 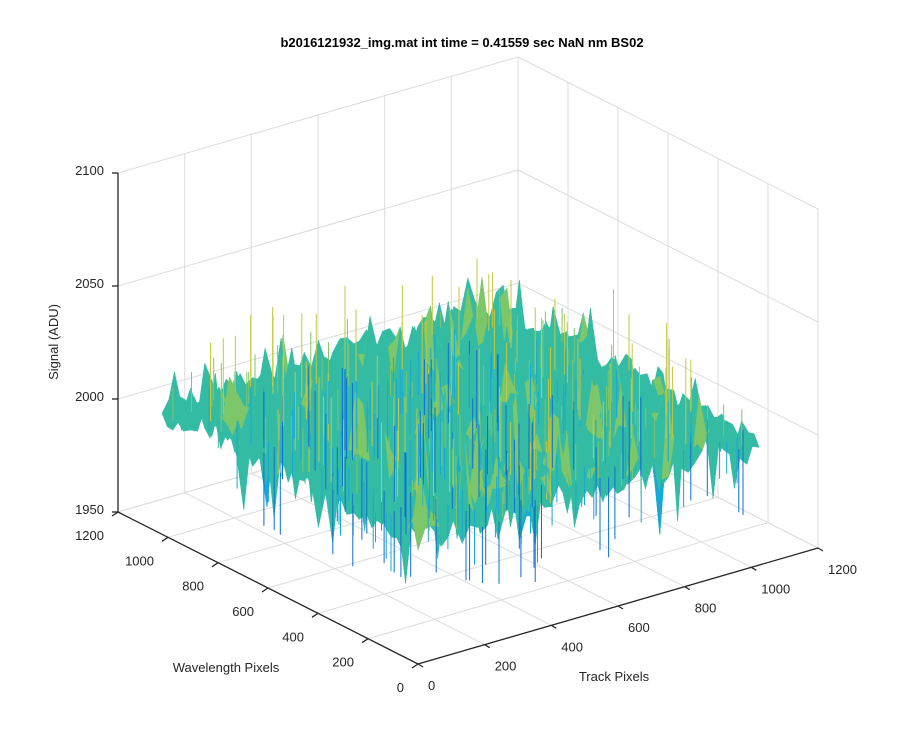 I want to click on wavelength-tick-label: 800, so click(x=193, y=586).